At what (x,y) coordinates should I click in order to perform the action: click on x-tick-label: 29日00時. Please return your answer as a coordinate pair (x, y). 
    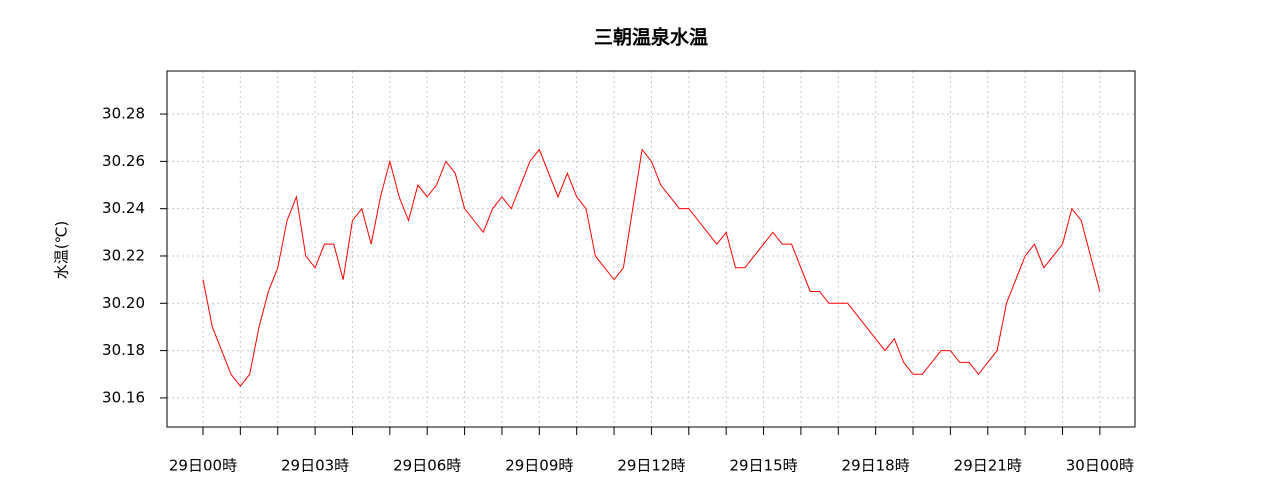
    Looking at the image, I should click on (203, 466).